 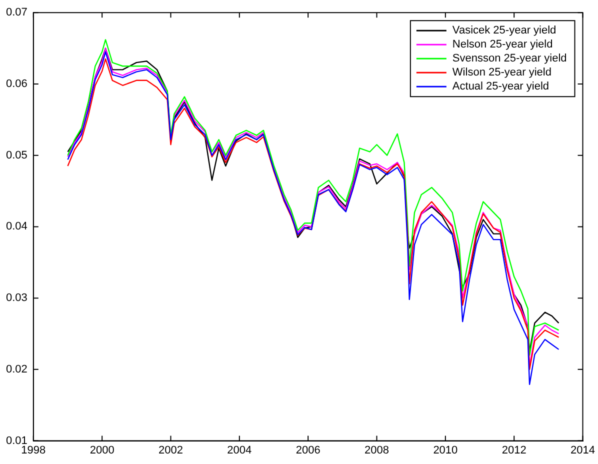 What do you see at coordinates (170, 450) in the screenshot?
I see `x-tick-label: 2002` at bounding box center [170, 450].